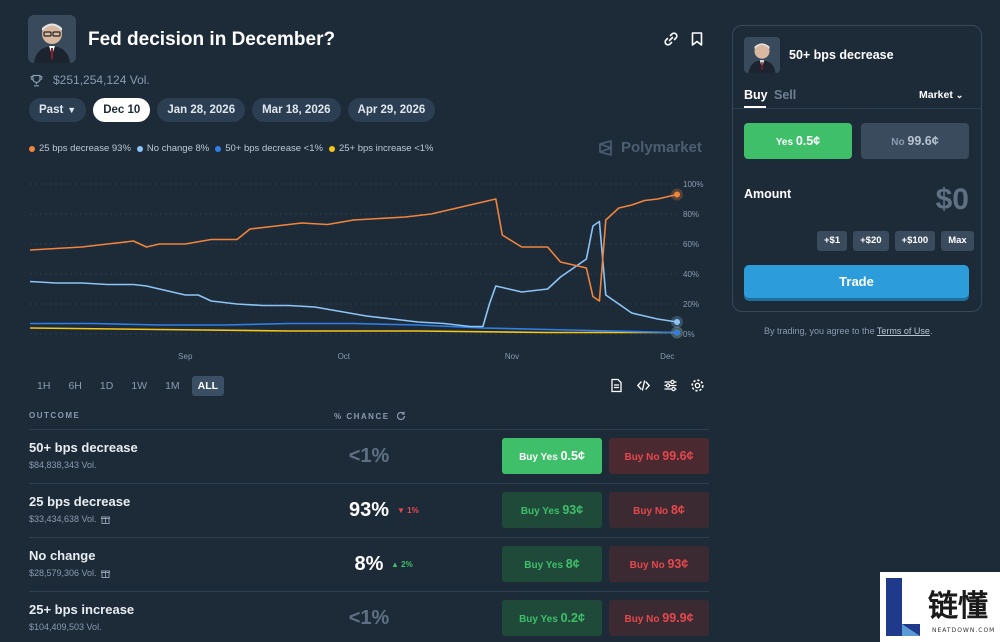 The width and height of the screenshot is (1000, 642). What do you see at coordinates (408, 510) in the screenshot?
I see `outcome-delta: ▼ 1%` at bounding box center [408, 510].